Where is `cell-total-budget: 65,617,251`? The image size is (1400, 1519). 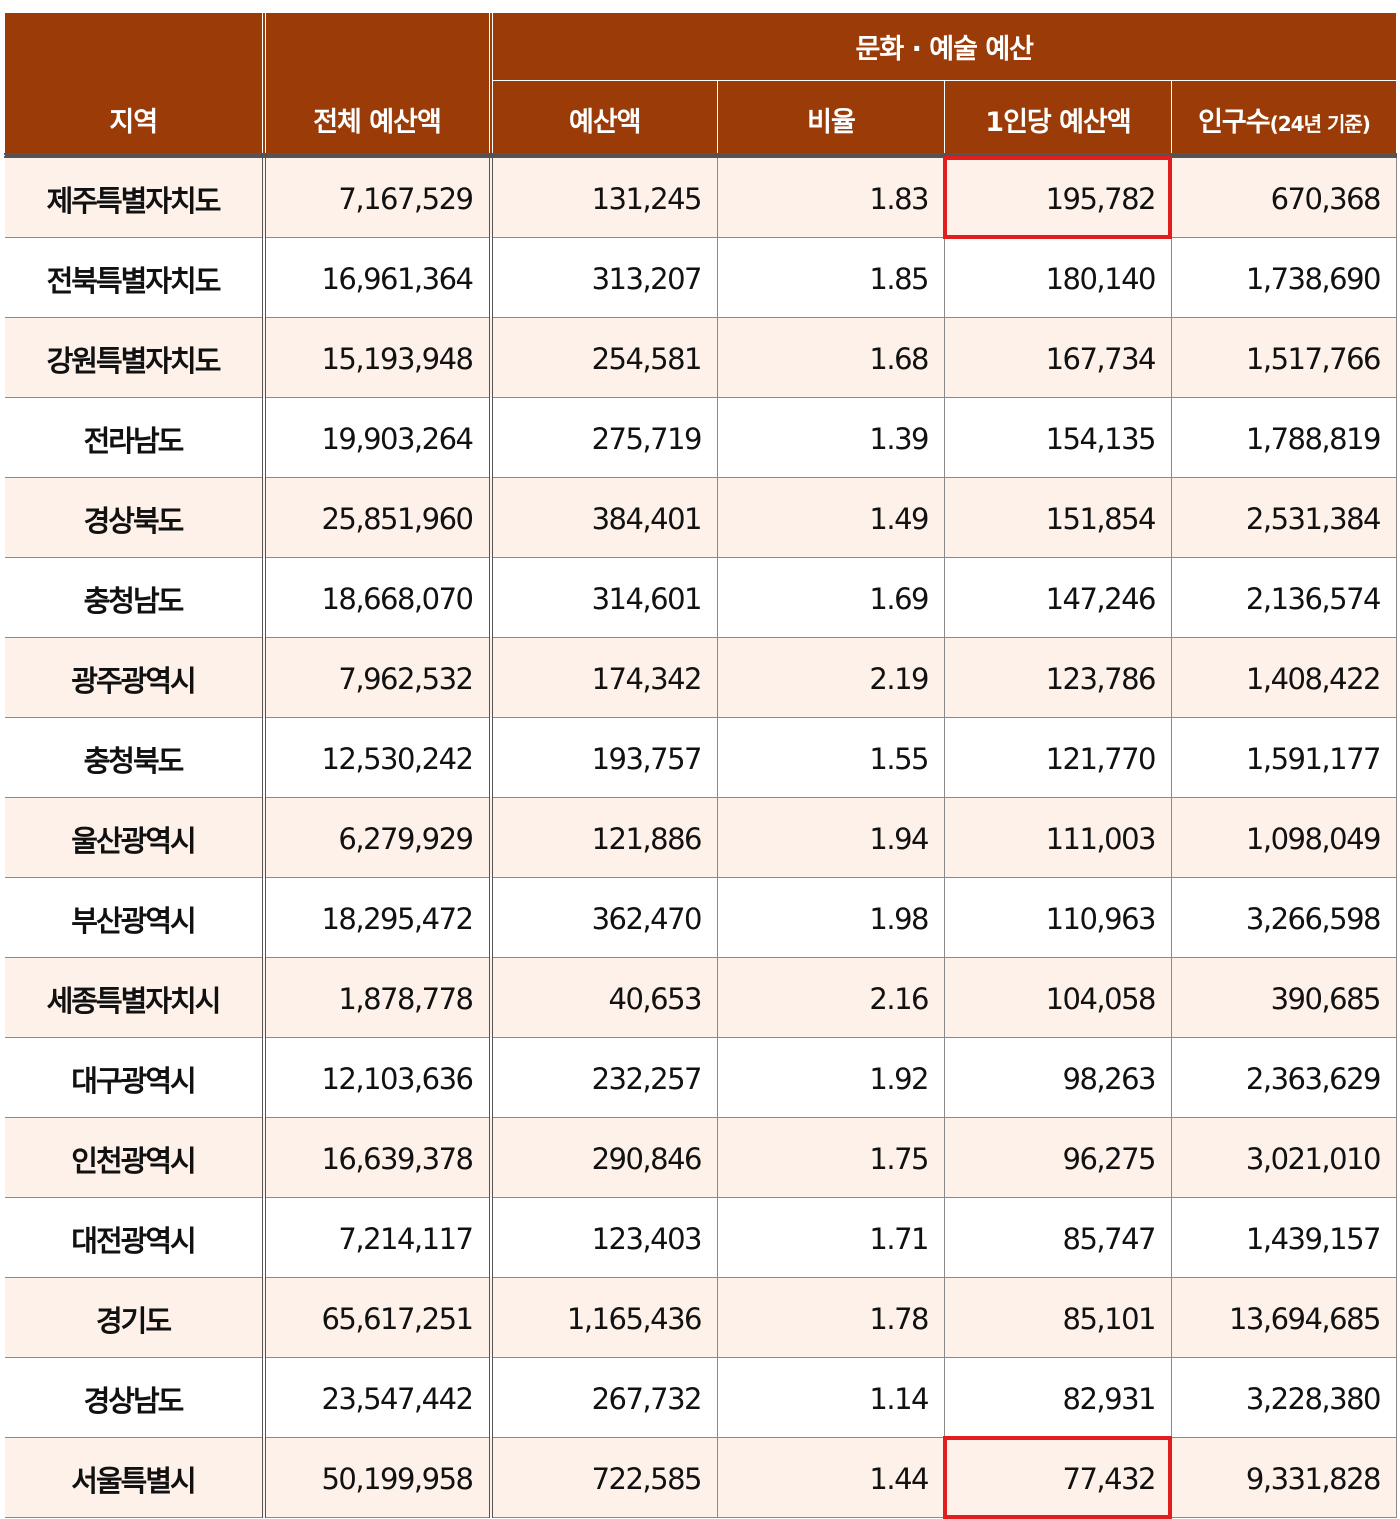 cell-total-budget: 65,617,251 is located at coordinates (378, 1317).